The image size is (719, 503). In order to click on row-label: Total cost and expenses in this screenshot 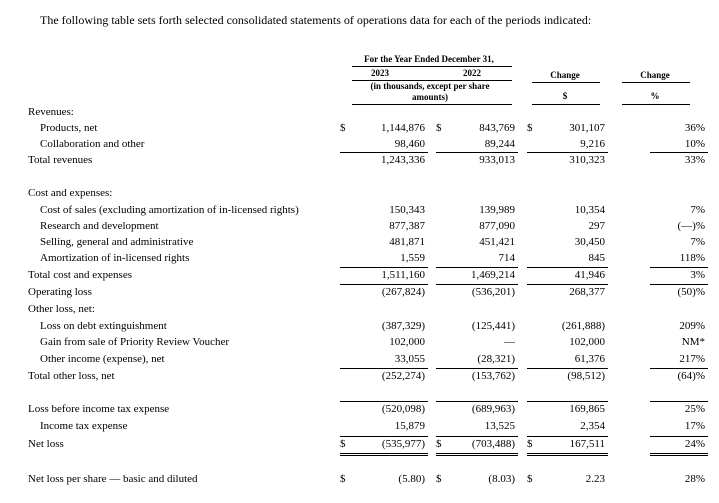, I will do `click(80, 275)`.